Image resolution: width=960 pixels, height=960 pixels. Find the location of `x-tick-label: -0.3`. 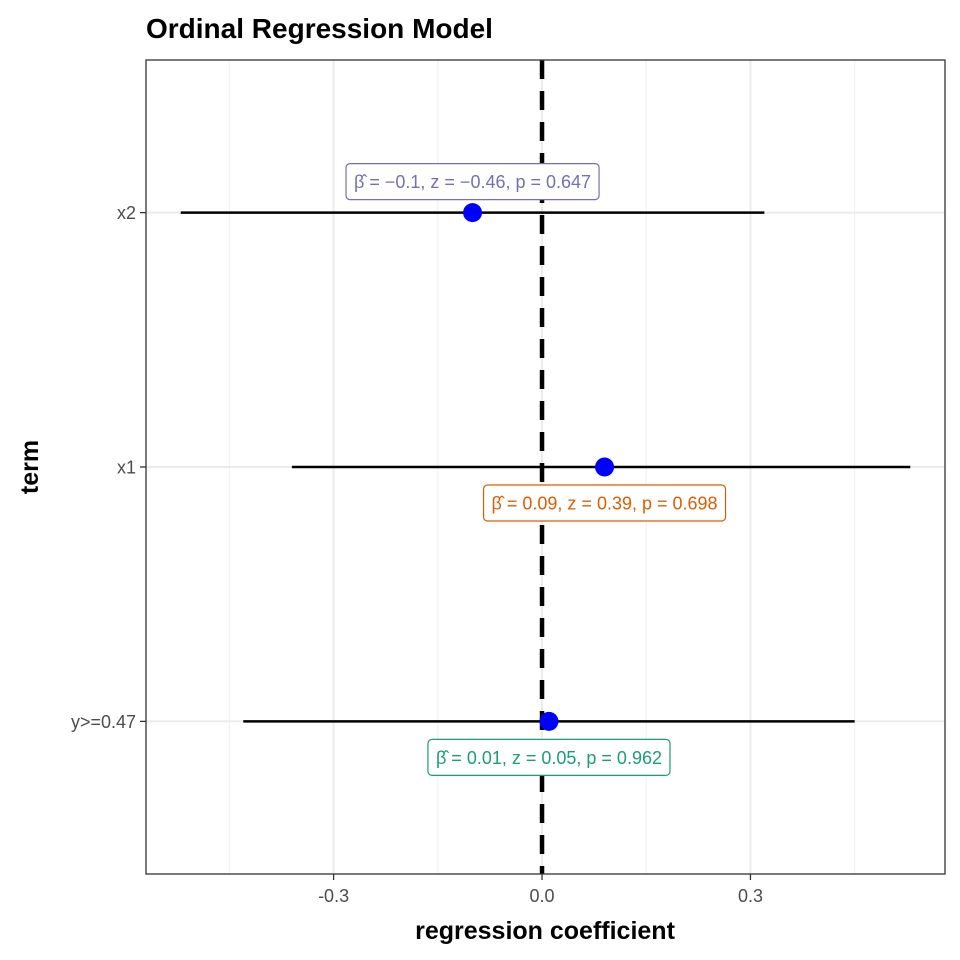

x-tick-label: -0.3 is located at coordinates (333, 896).